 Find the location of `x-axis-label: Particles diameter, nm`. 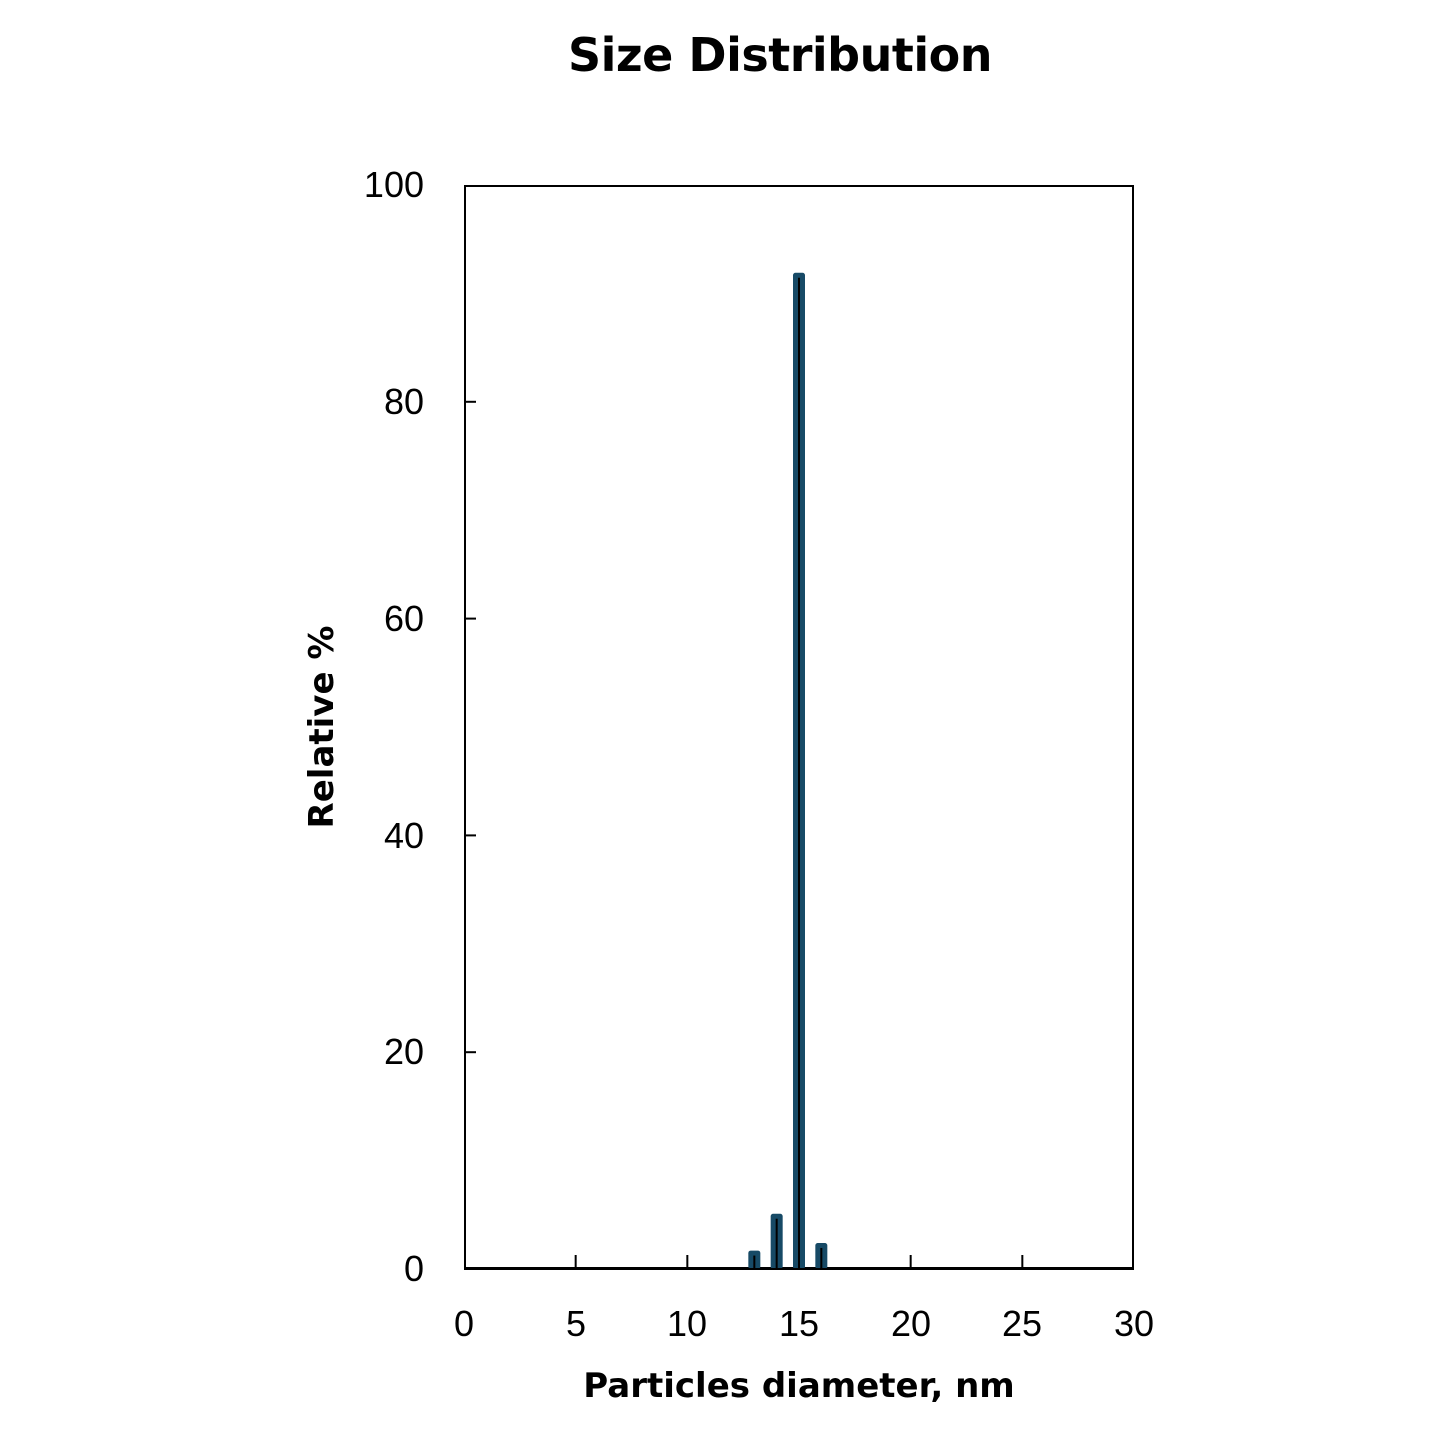

x-axis-label: Particles diameter, nm is located at coordinates (799, 1386).